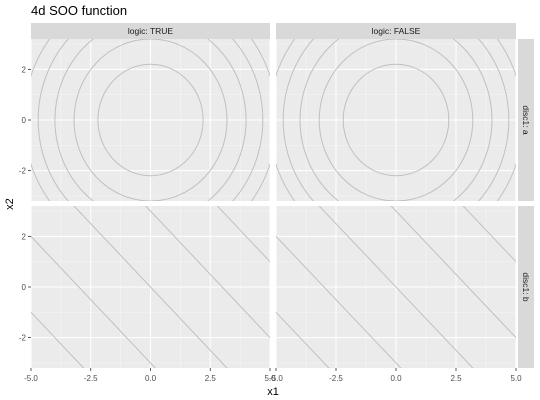 The height and width of the screenshot is (400, 540). I want to click on facet-column-strips: logic: TRUE logic: FALSE, so click(273, 31).